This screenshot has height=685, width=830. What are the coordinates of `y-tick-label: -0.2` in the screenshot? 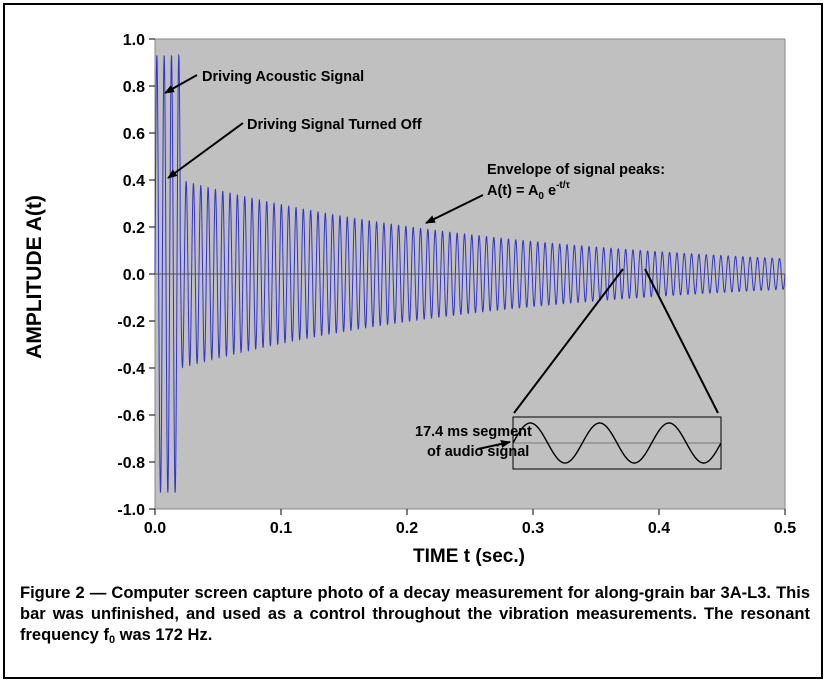 It's located at (131, 322).